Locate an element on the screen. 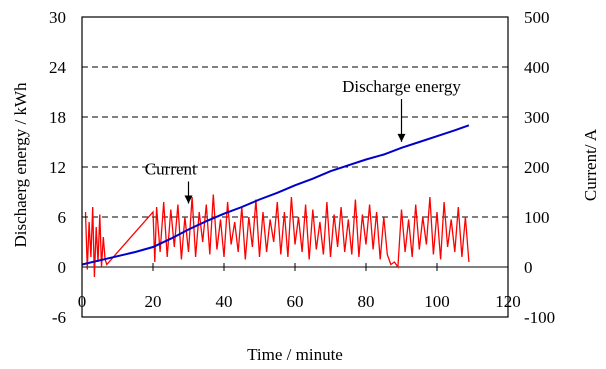  y-left-tick-label: -6 is located at coordinates (59, 317).